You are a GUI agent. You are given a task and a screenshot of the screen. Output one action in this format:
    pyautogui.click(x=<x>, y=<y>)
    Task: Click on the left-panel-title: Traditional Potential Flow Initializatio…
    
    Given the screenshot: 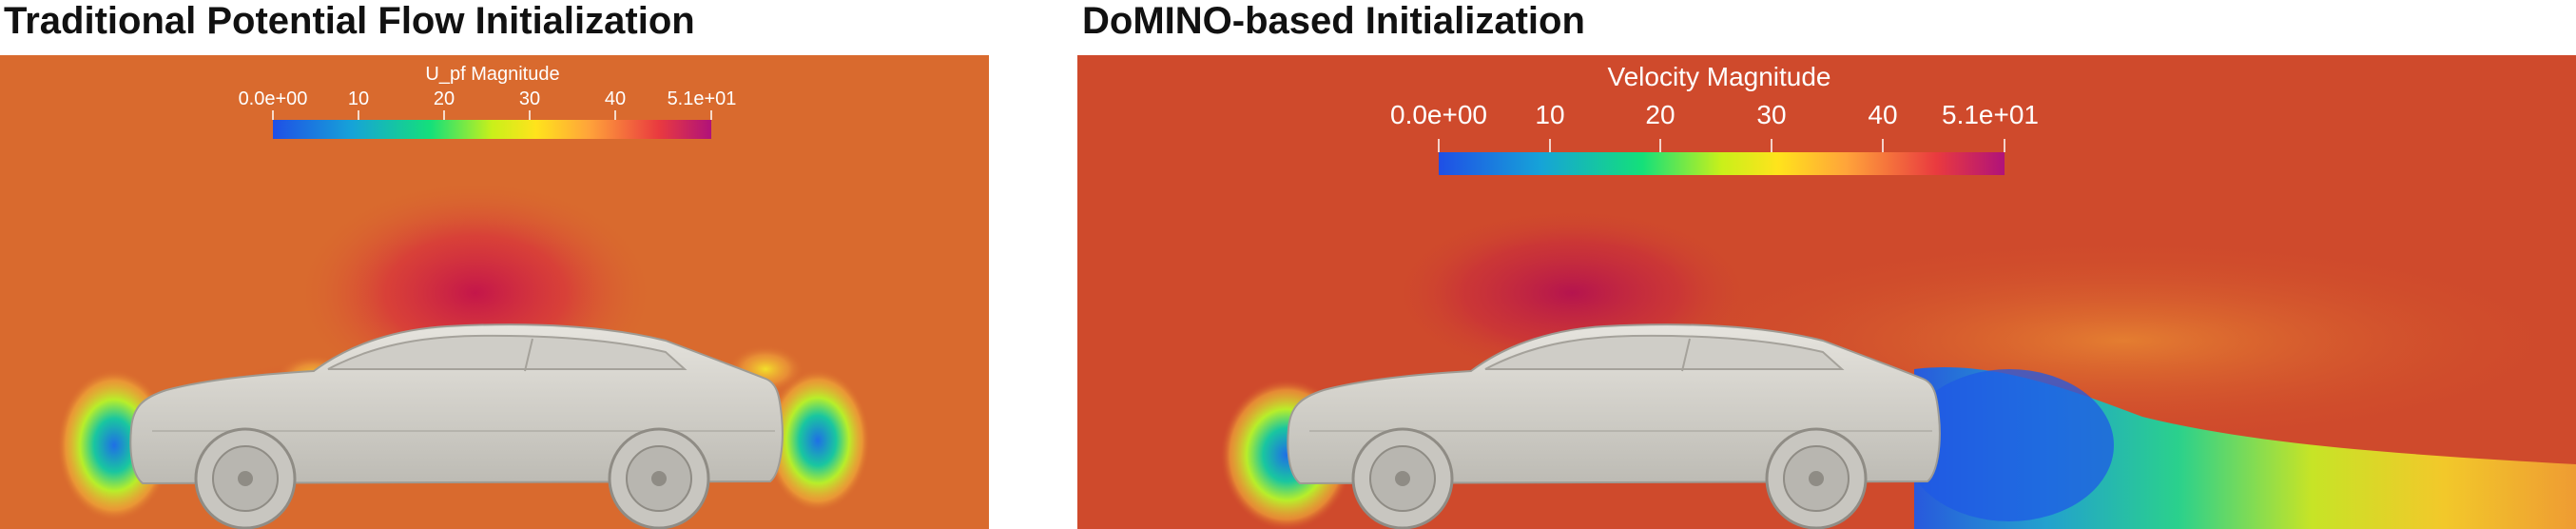 What is the action you would take?
    pyautogui.click(x=349, y=21)
    